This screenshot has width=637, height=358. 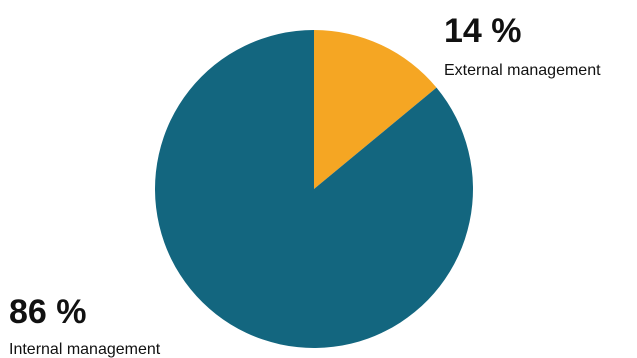 I want to click on label-external: 14 % External management, so click(x=522, y=45).